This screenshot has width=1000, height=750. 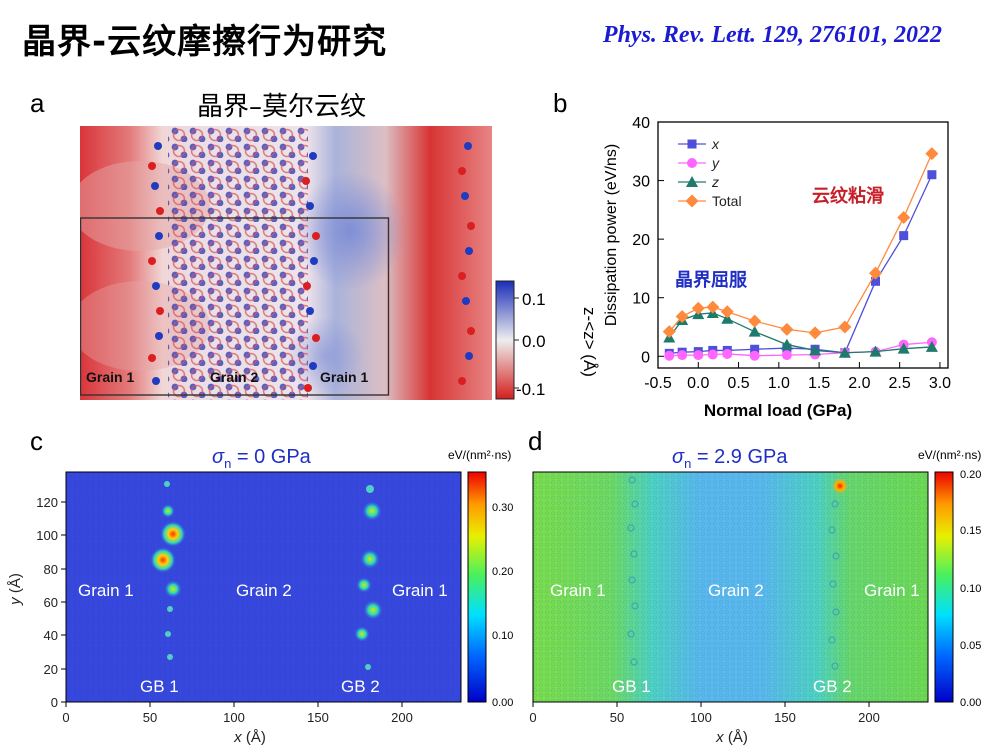 I want to click on legend-item: z, so click(x=698, y=182).